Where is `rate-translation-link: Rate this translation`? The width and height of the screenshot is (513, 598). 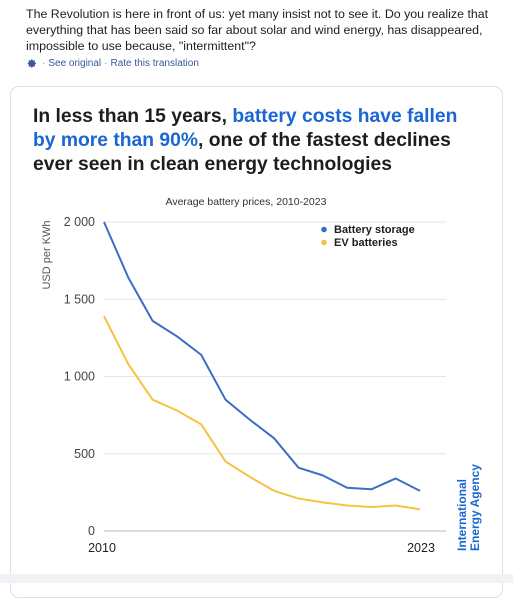
rate-translation-link: Rate this translation is located at coordinates (154, 63).